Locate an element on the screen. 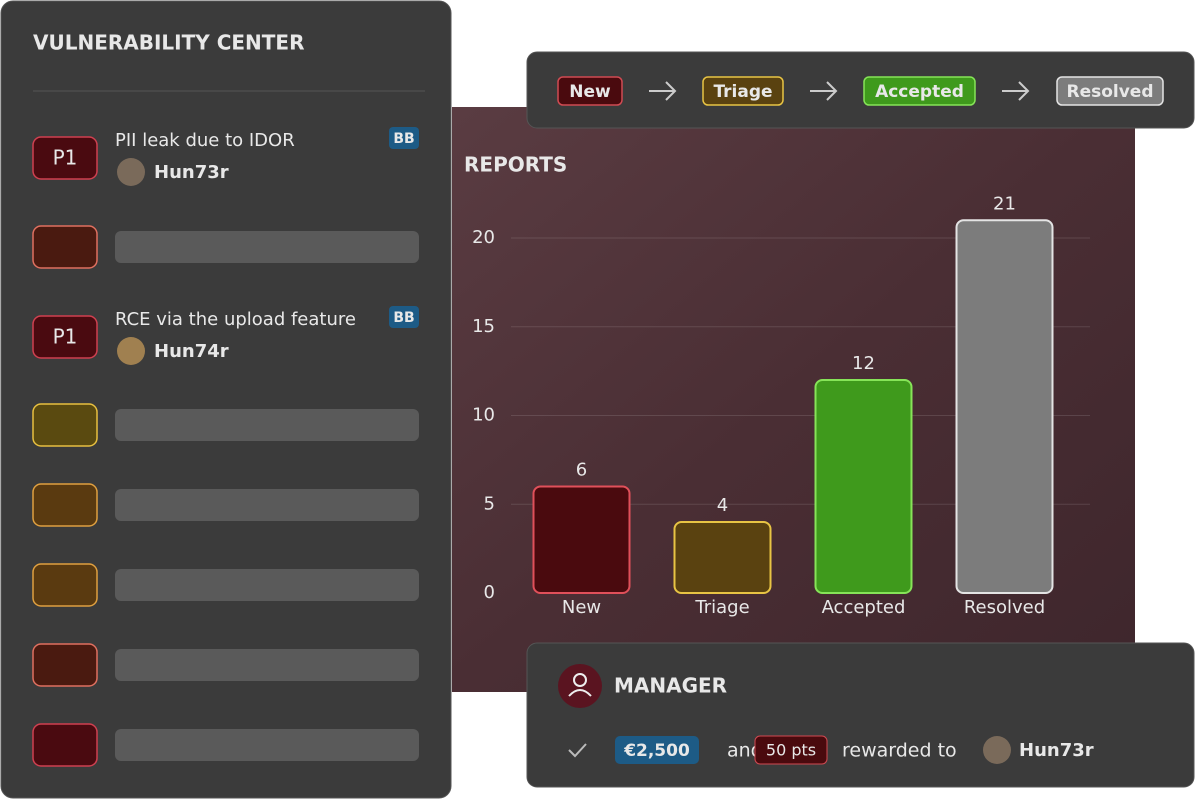 The width and height of the screenshot is (1196, 800). reward-badge is located at coordinates (657, 750).